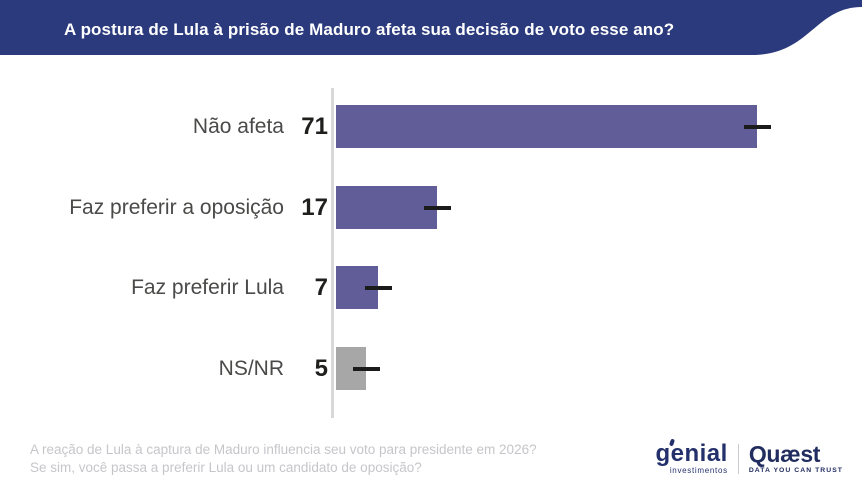 Image resolution: width=862 pixels, height=484 pixels. Describe the element at coordinates (795, 470) in the screenshot. I see `quaest-subtitle: DATA YOU CAN TRUST` at that location.